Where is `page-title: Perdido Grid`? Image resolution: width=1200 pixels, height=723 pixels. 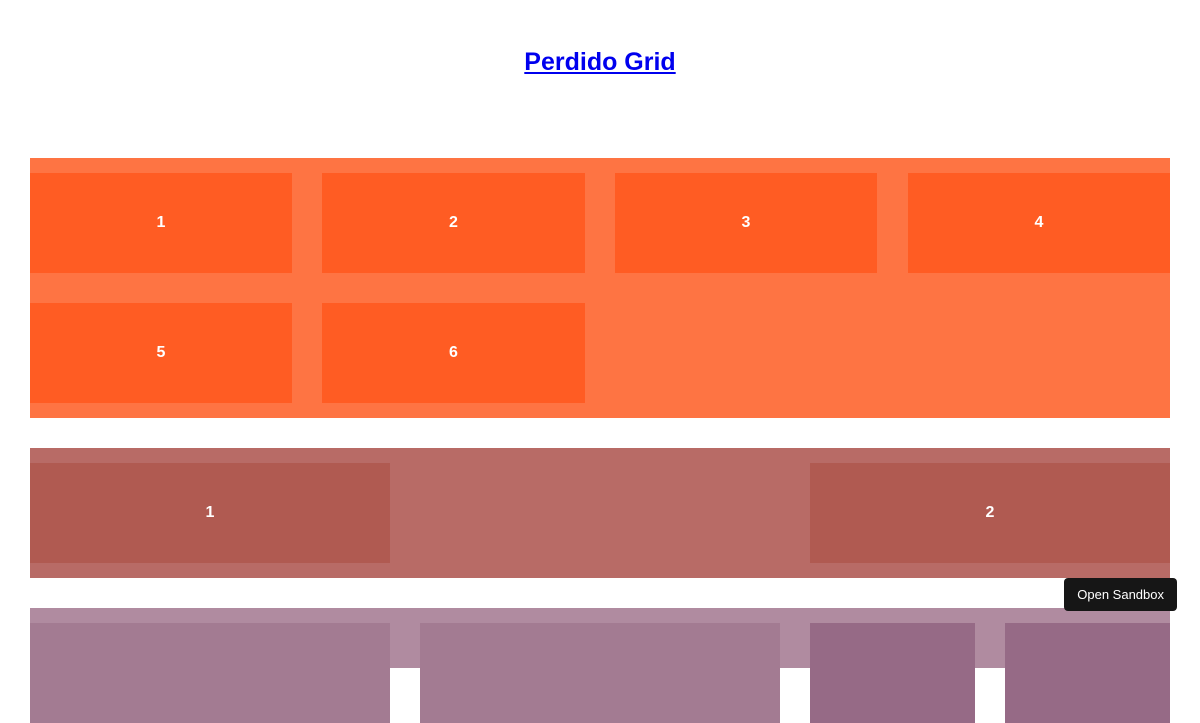
page-title: Perdido Grid is located at coordinates (600, 62).